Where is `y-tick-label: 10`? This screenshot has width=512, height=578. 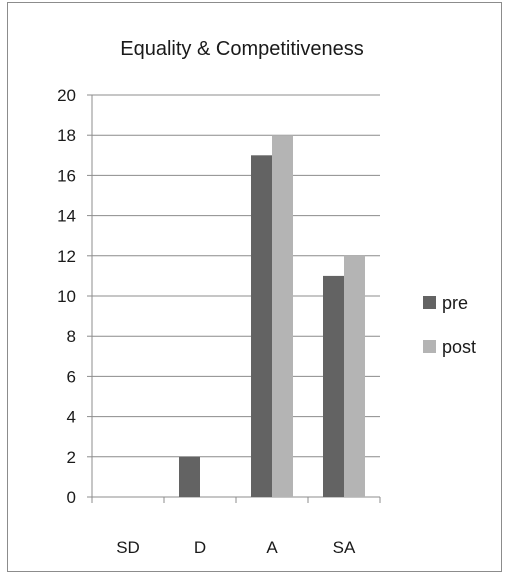
y-tick-label: 10 is located at coordinates (66, 296).